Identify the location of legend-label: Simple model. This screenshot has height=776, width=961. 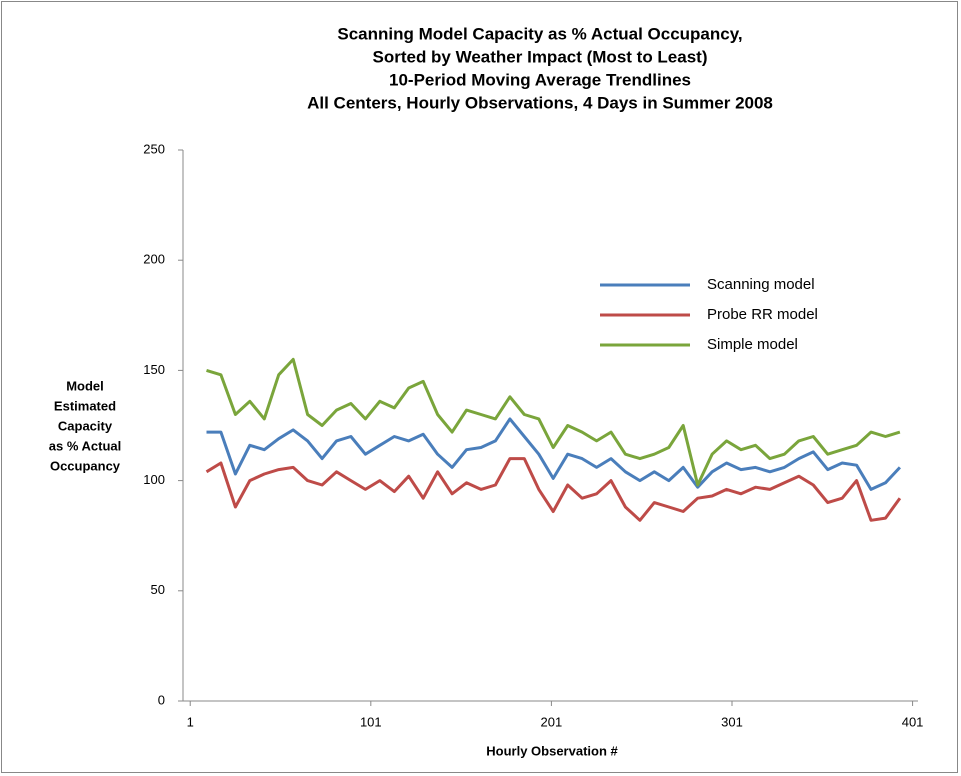
(752, 344).